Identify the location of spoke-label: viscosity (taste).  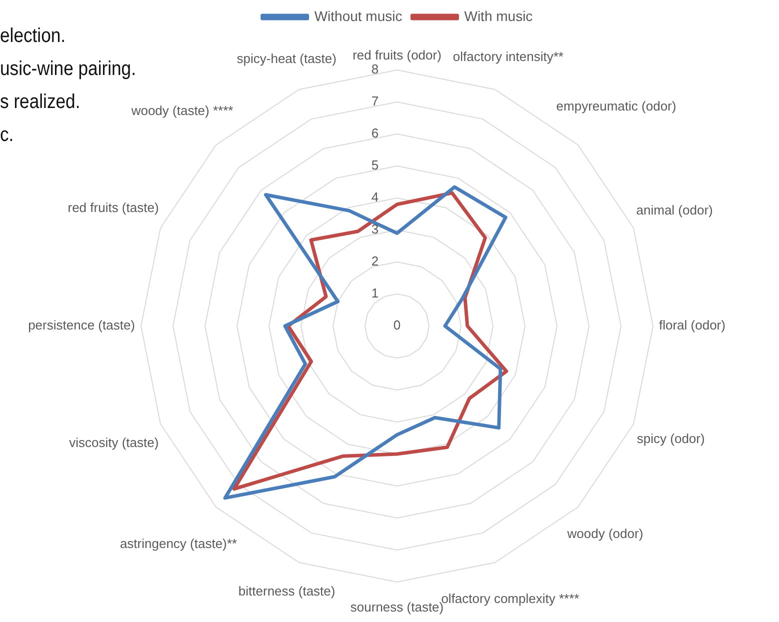
(114, 442).